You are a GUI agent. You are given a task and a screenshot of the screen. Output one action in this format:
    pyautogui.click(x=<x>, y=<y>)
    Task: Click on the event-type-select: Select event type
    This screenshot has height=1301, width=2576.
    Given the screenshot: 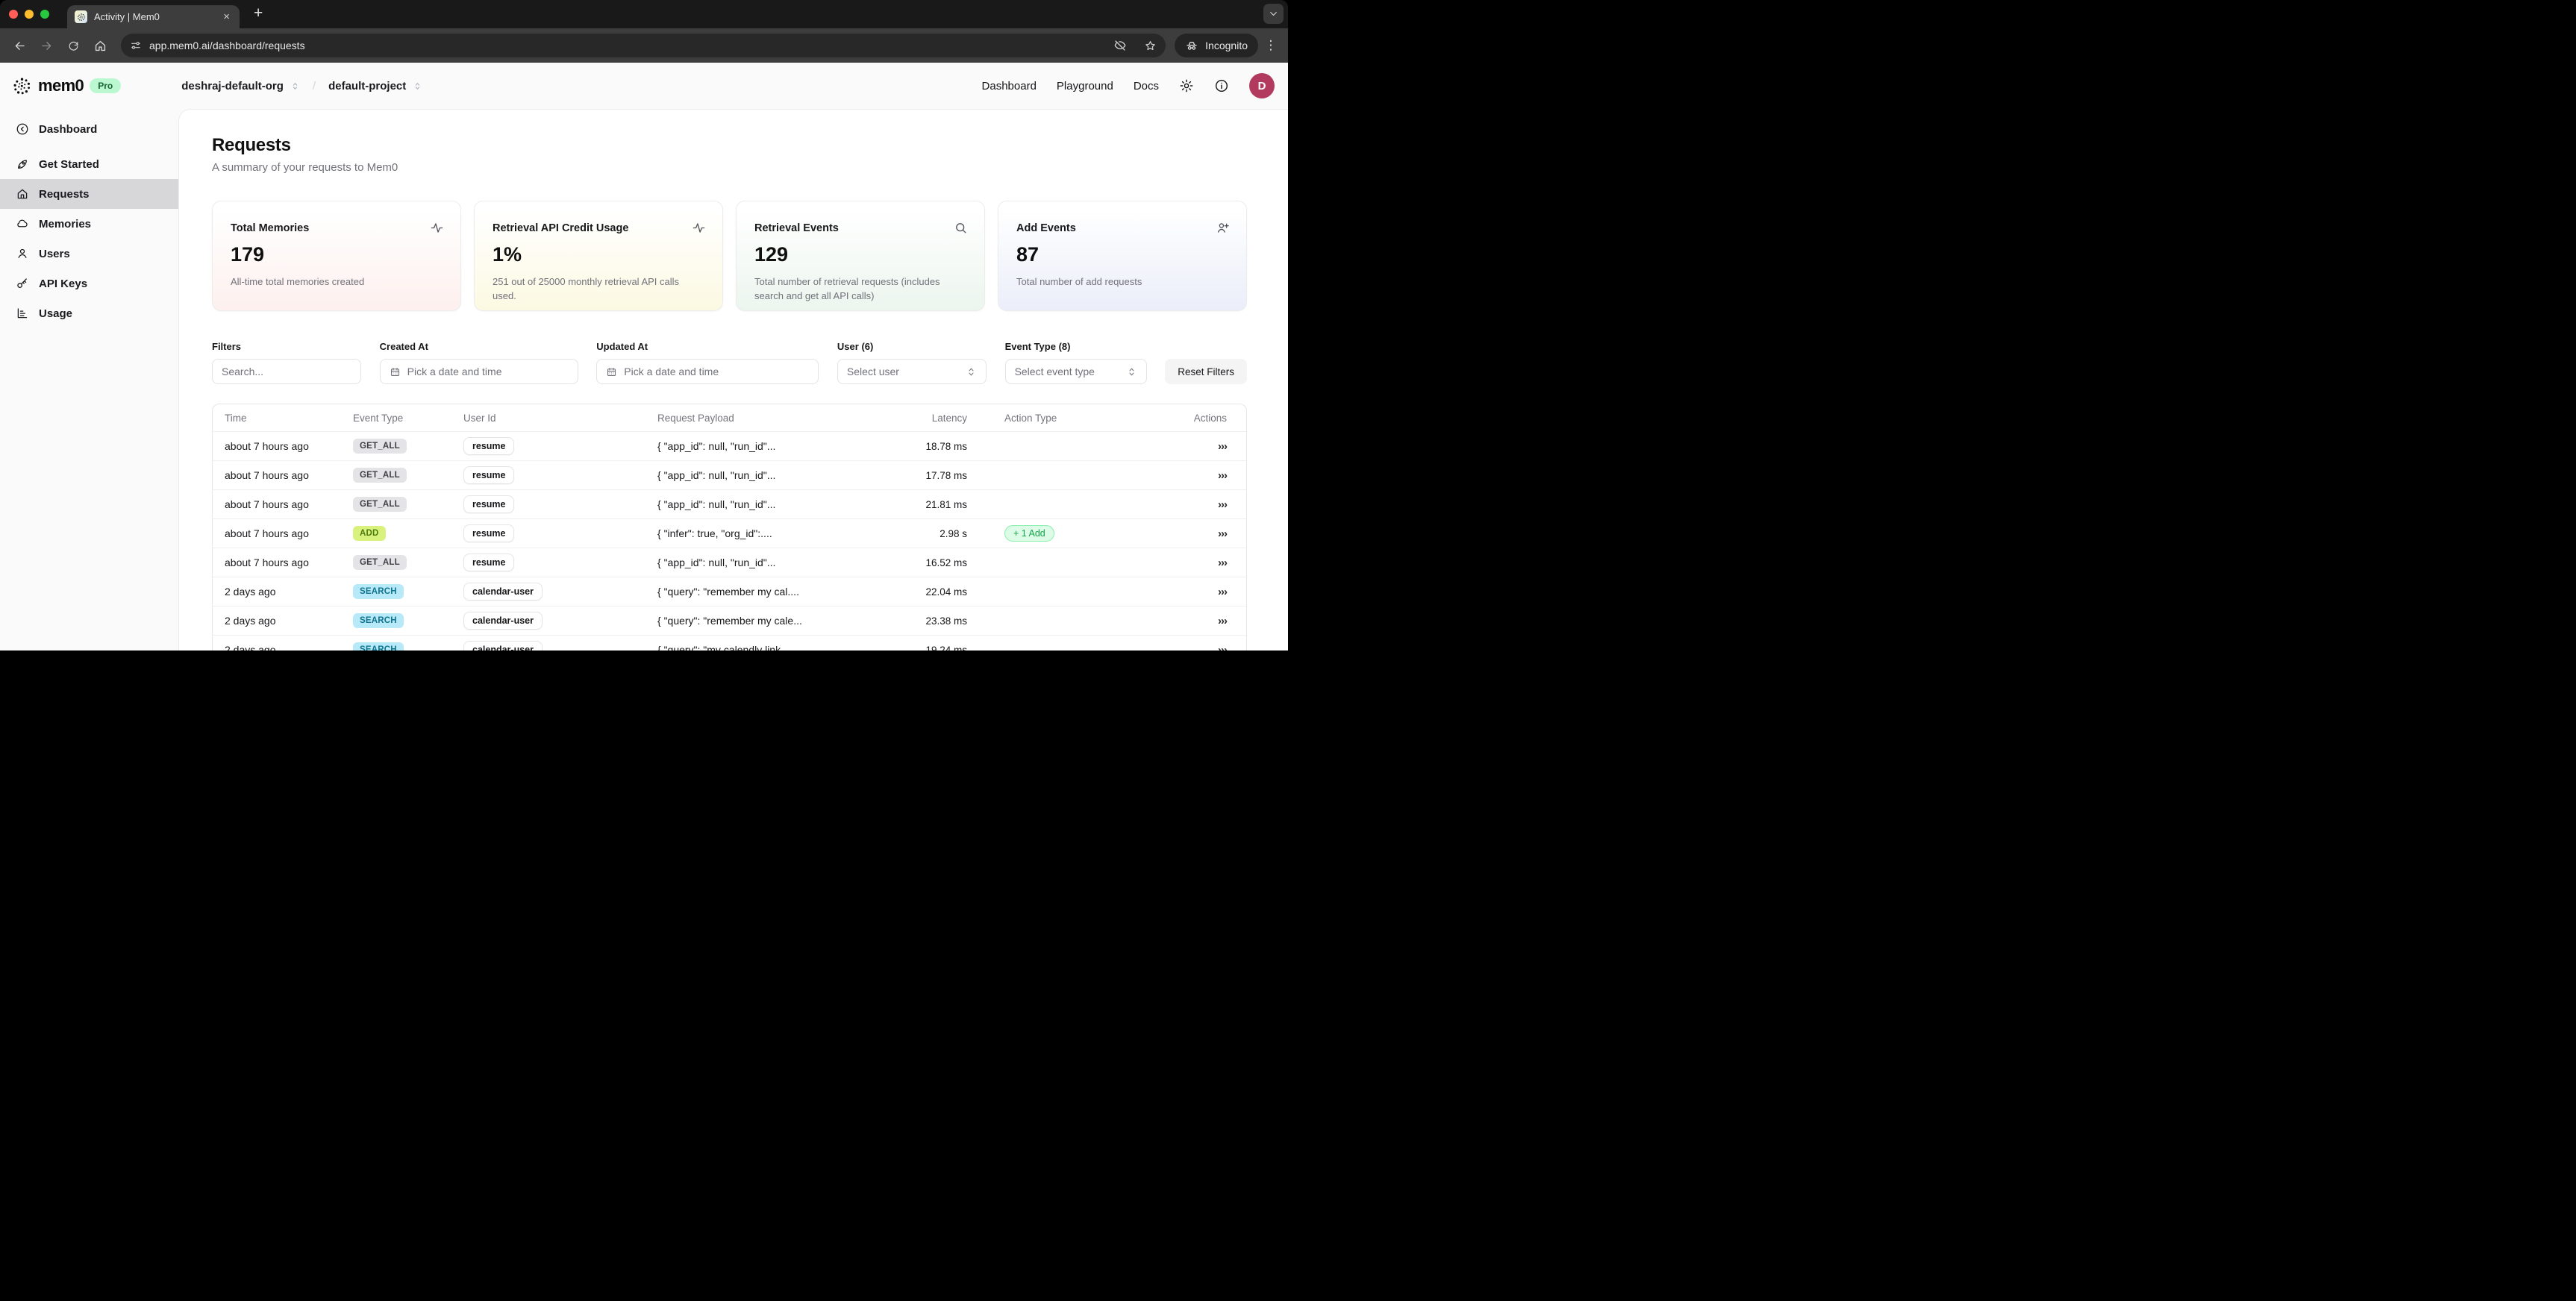 What is the action you would take?
    pyautogui.click(x=1075, y=371)
    